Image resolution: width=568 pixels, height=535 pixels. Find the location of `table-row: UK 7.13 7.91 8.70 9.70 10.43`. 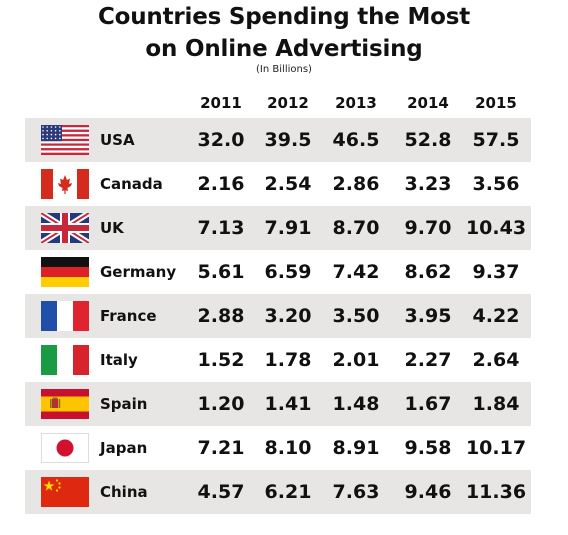

table-row: UK 7.13 7.91 8.70 9.70 10.43 is located at coordinates (278, 228).